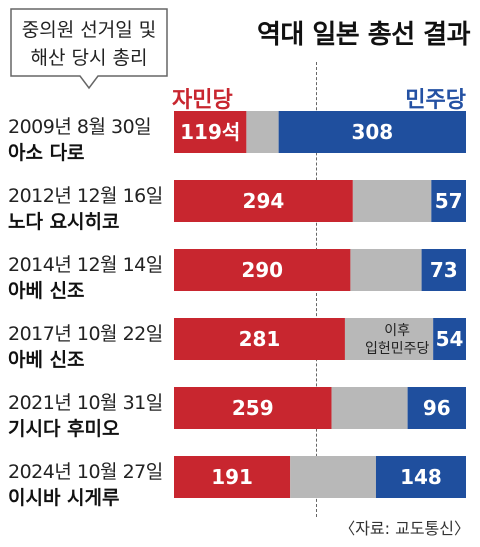 This screenshot has width=480, height=547. I want to click on dpj-value-label: 73, so click(444, 270).